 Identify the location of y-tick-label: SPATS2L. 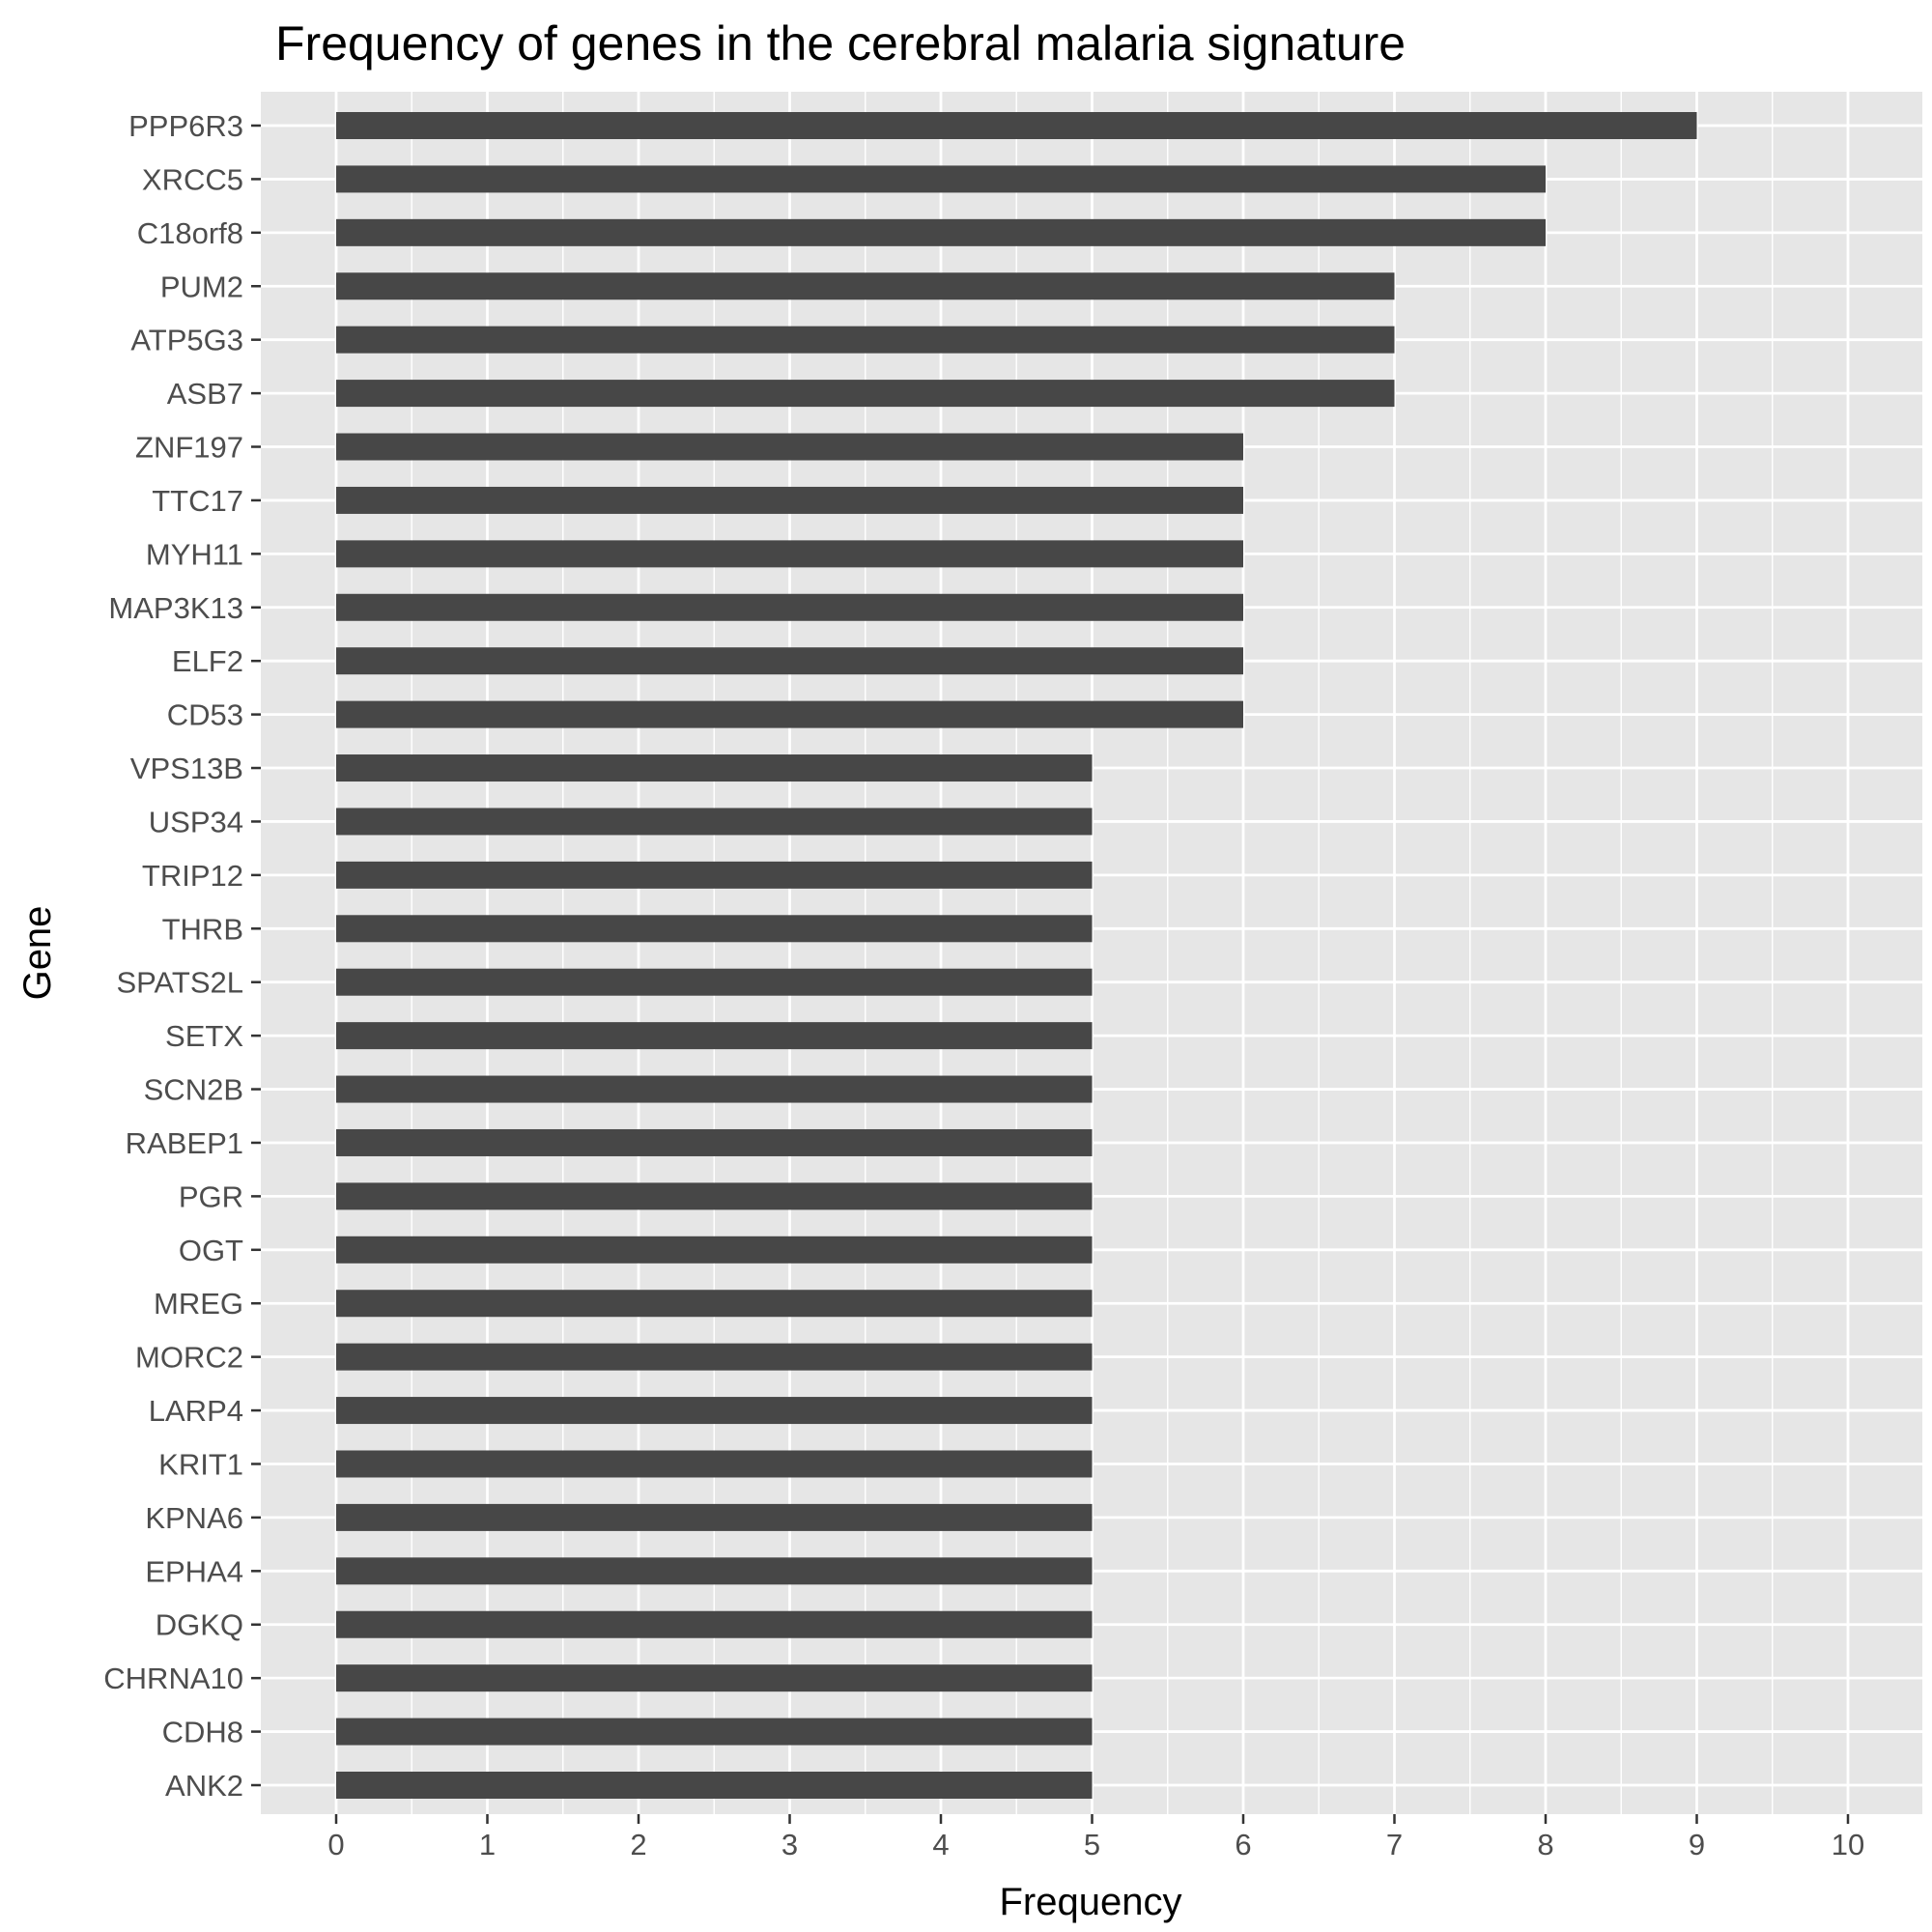
(179, 983).